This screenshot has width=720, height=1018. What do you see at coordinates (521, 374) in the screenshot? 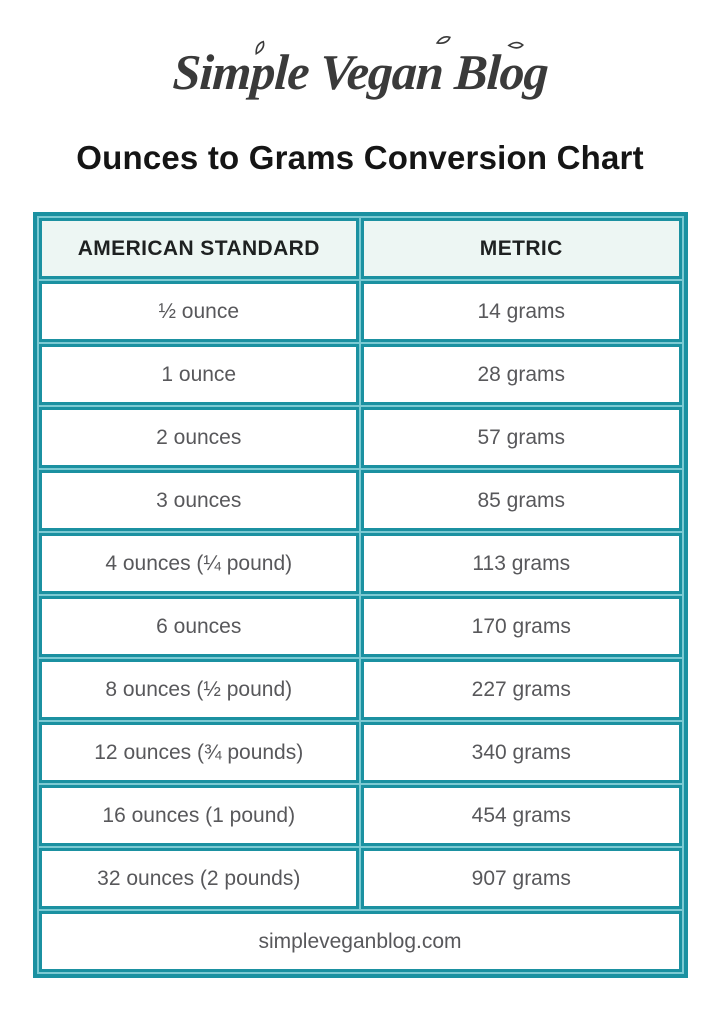
I see `metric-cell: 28 grams` at bounding box center [521, 374].